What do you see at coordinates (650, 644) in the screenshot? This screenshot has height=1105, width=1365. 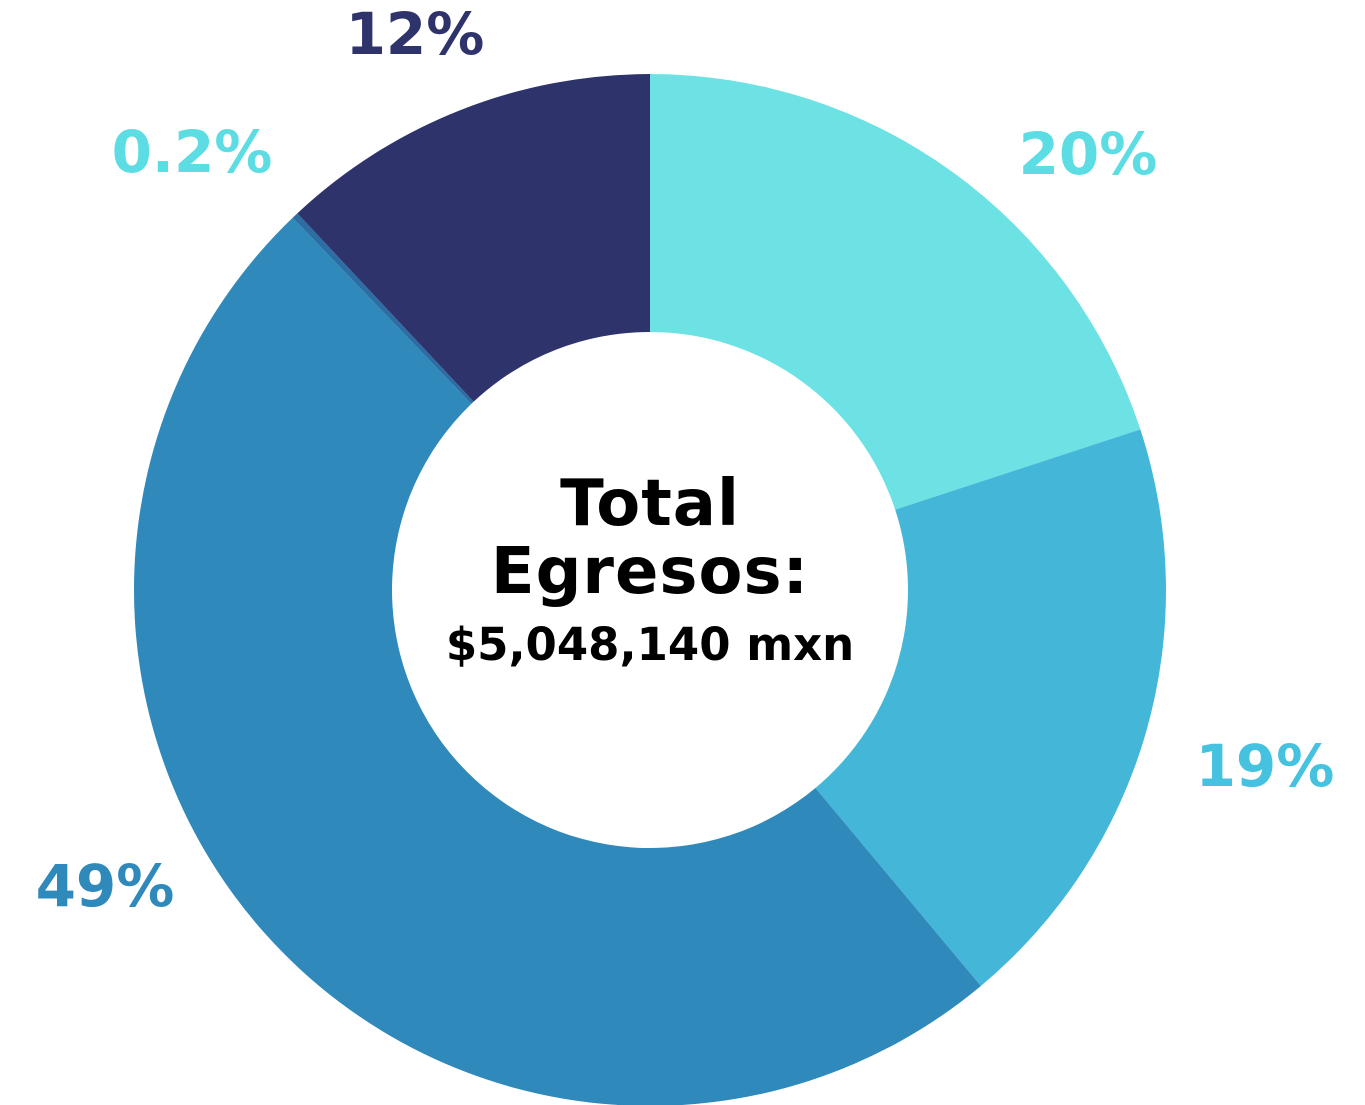 I see `center-total-value: $5,048,140 mxn` at bounding box center [650, 644].